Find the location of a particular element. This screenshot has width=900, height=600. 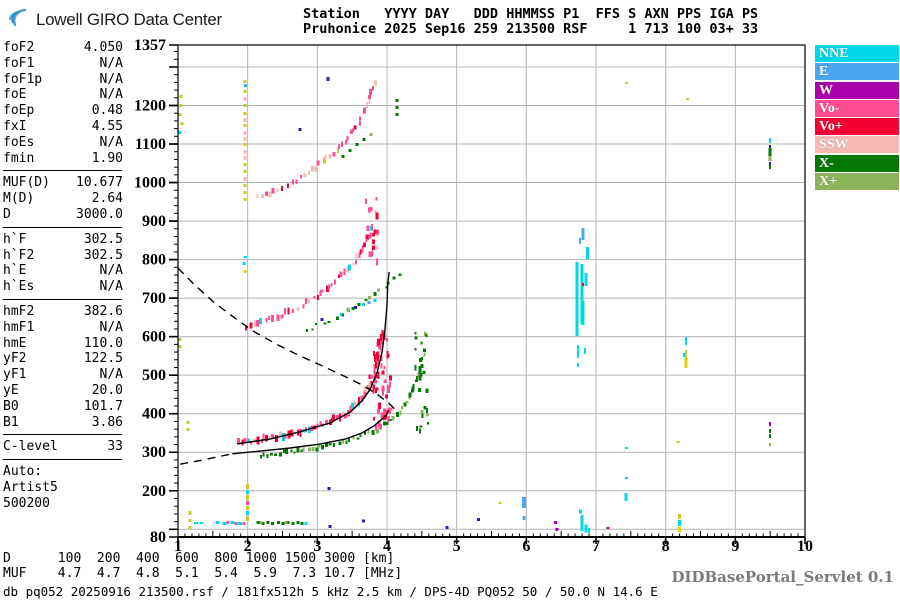

legend-item-vo: Vo+ is located at coordinates (857, 127).